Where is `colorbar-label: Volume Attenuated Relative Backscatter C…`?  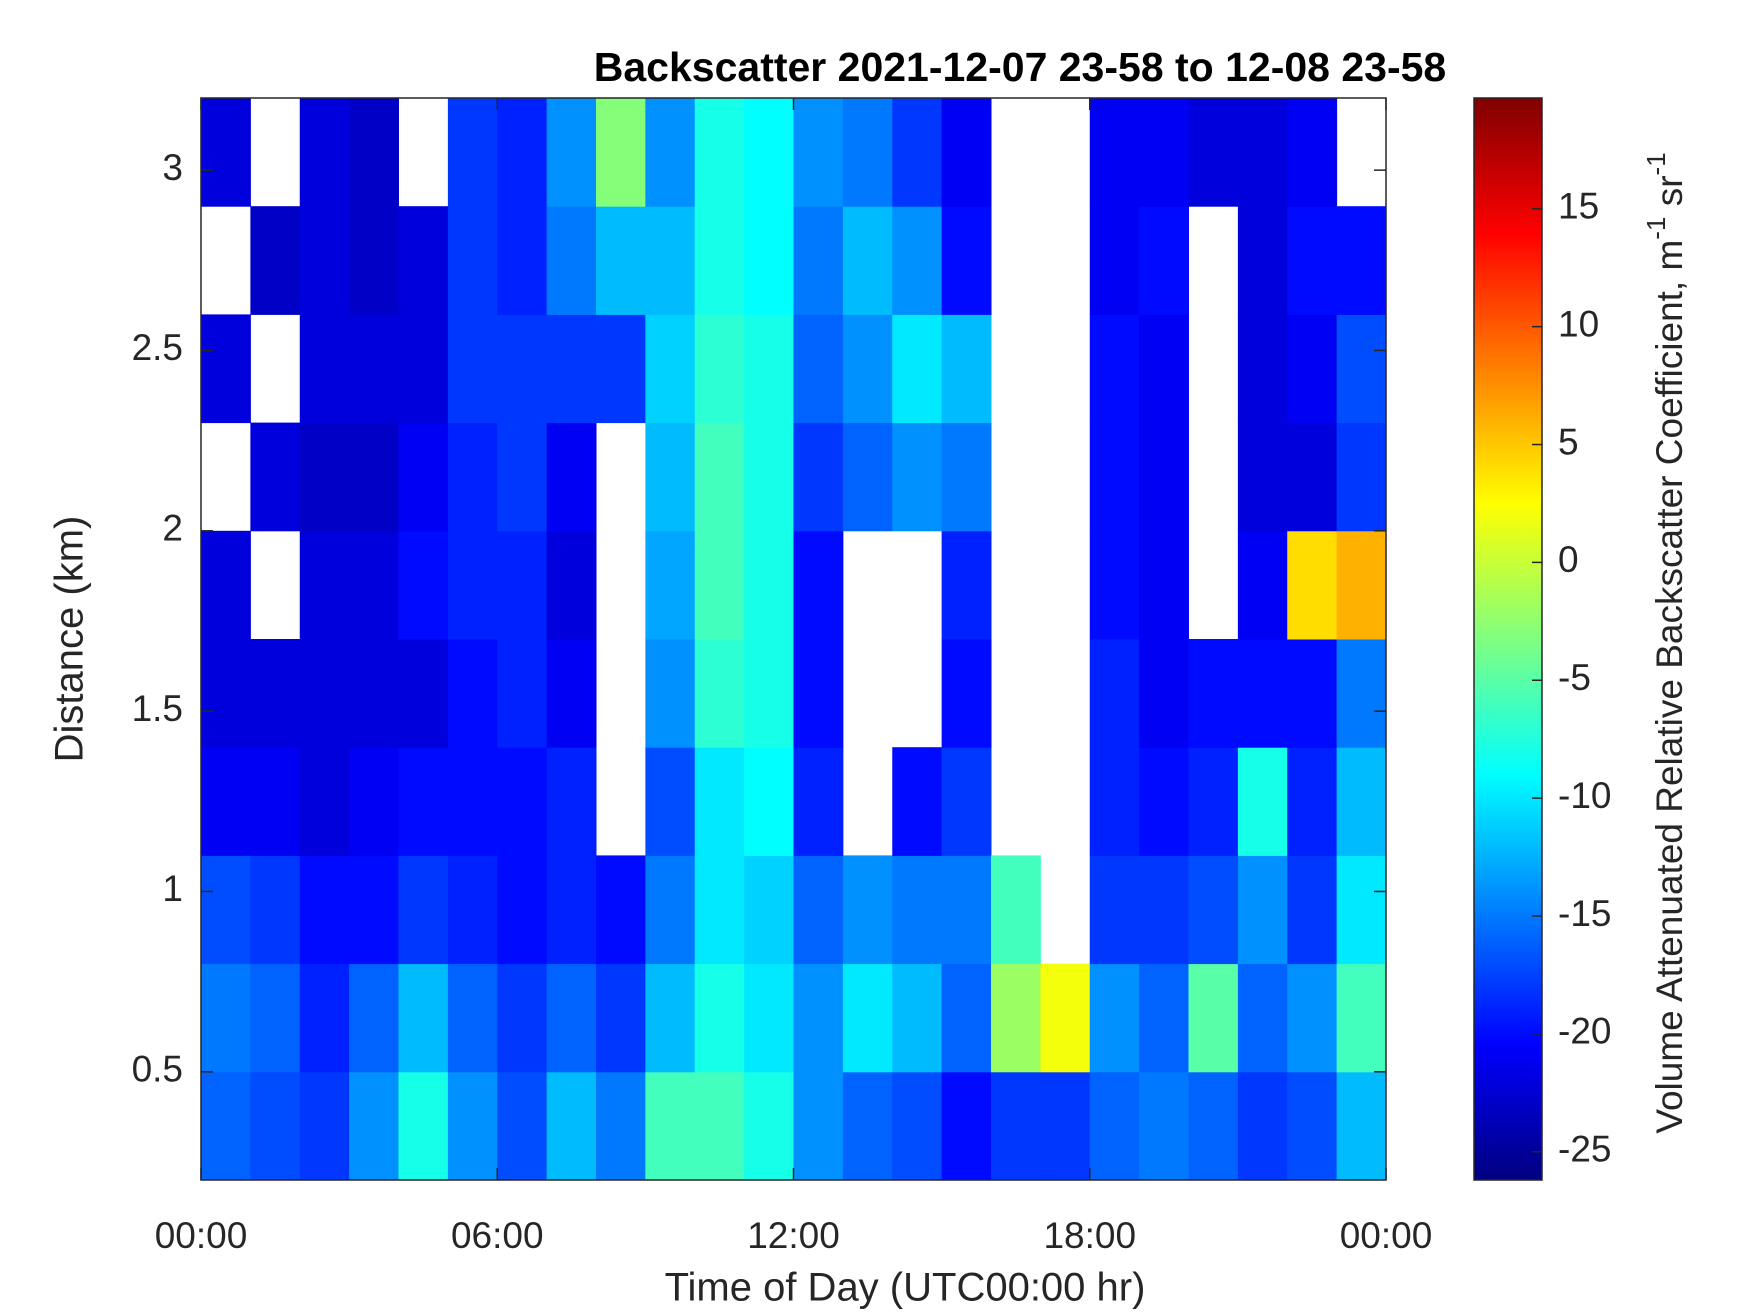
colorbar-label: Volume Attenuated Relative Backscatter C… is located at coordinates (1665, 642).